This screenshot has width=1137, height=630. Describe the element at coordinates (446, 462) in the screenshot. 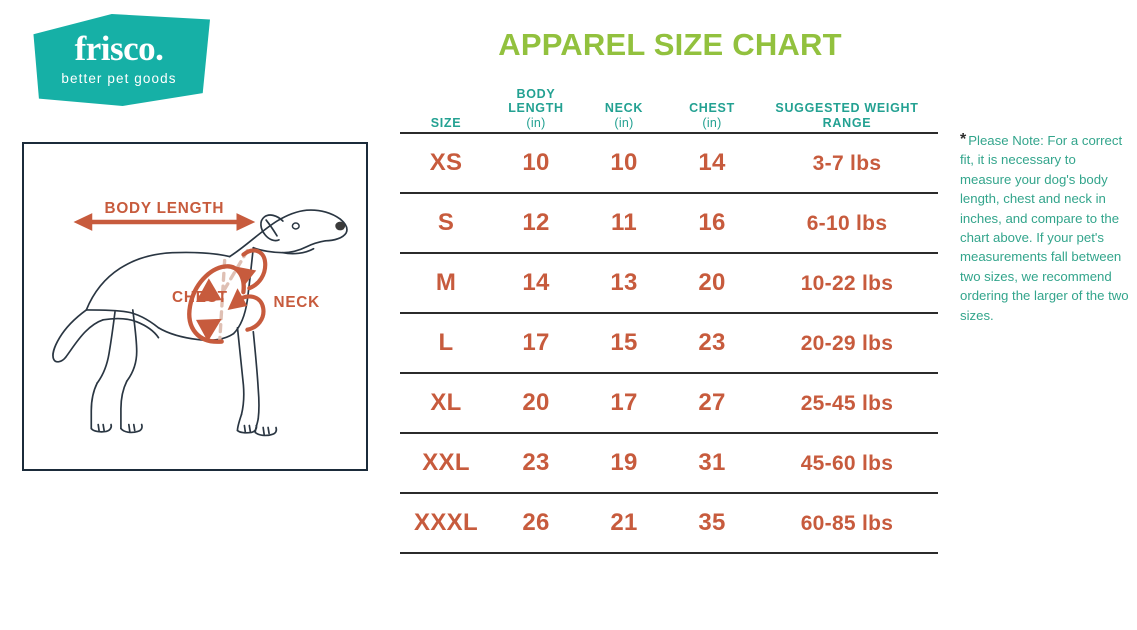

I see `cell-size: XXL` at that location.